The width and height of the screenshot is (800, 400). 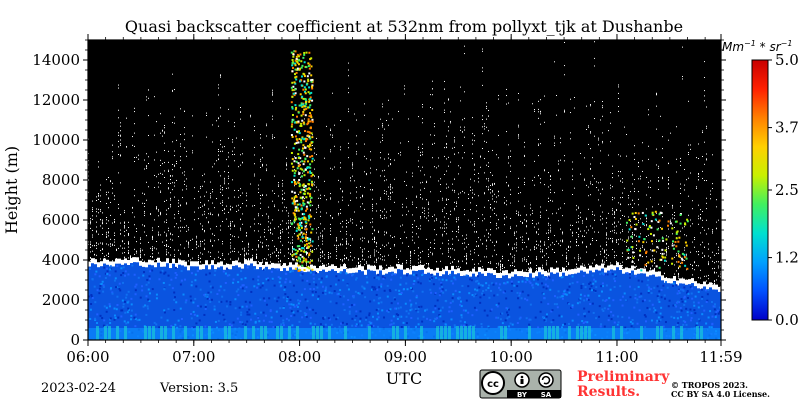 I want to click on colorbar-units: Mm−1 * sr−1, so click(x=757, y=46).